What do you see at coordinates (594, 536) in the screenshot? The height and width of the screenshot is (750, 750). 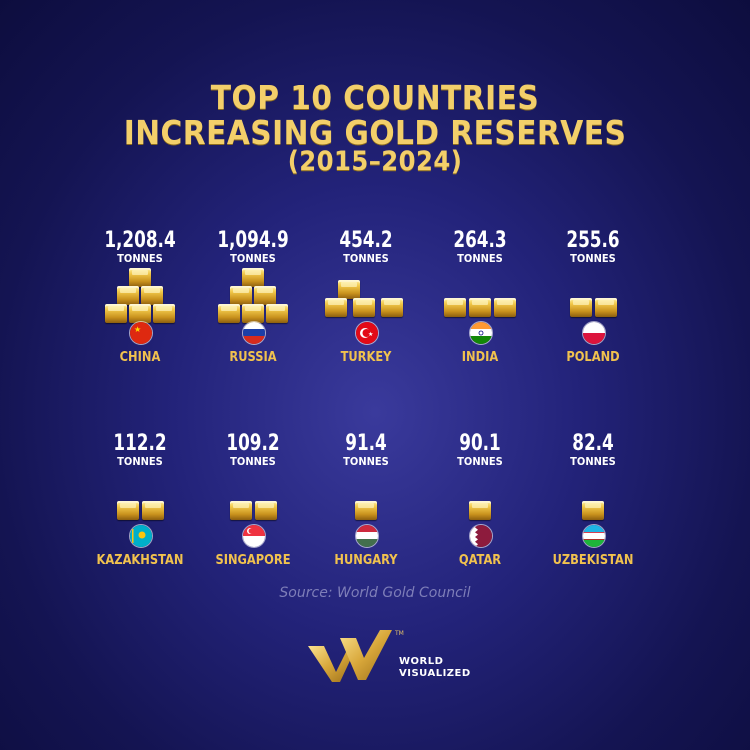 I see `uzbekistan-flag-icon` at bounding box center [594, 536].